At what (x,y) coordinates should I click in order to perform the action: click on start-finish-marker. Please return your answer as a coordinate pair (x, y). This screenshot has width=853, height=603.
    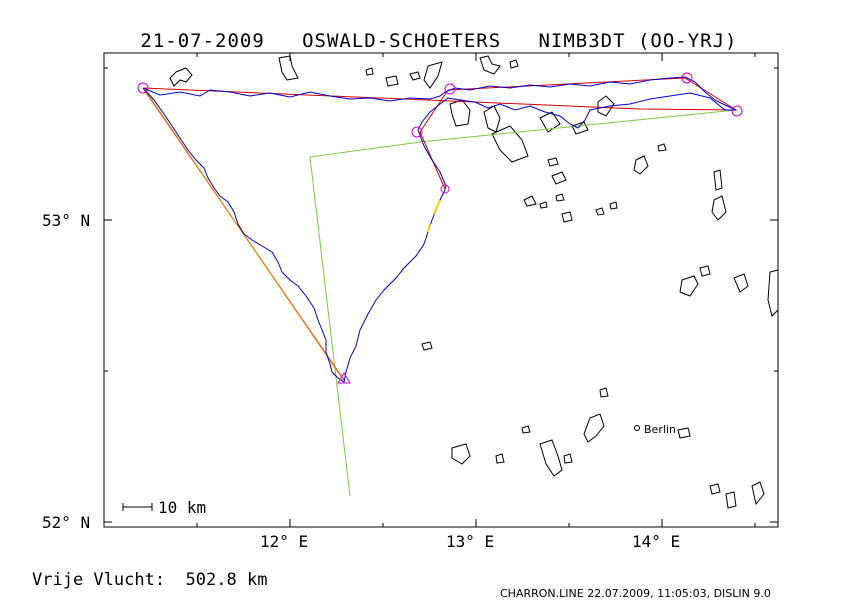
    Looking at the image, I should click on (344, 378).